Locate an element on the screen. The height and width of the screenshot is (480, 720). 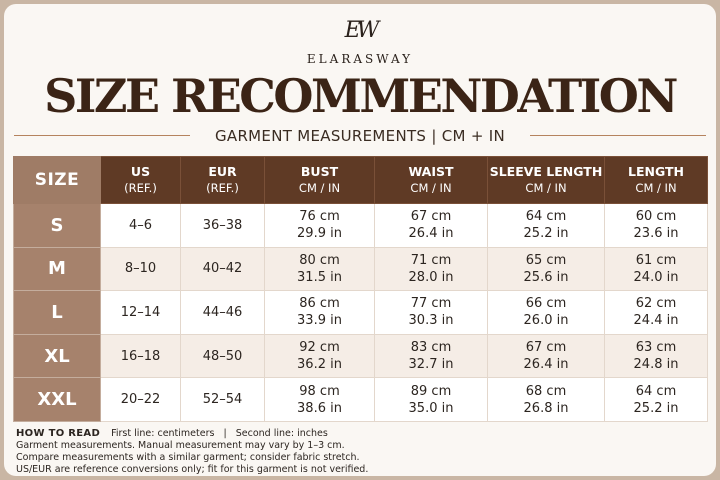
sleeve-length-cell: 68 cm 26.8 in is located at coordinates (546, 399).